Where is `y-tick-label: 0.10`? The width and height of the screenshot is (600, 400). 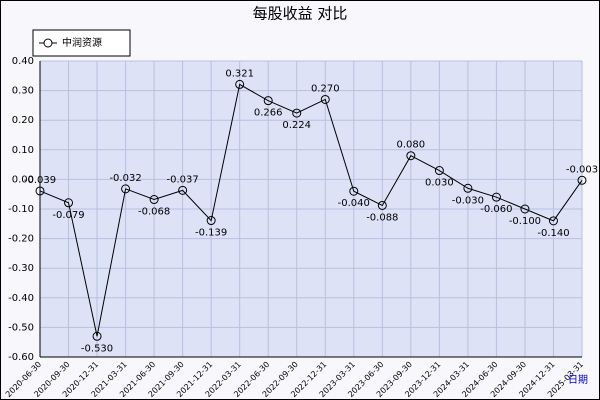 y-tick-label: 0.10 is located at coordinates (23, 150).